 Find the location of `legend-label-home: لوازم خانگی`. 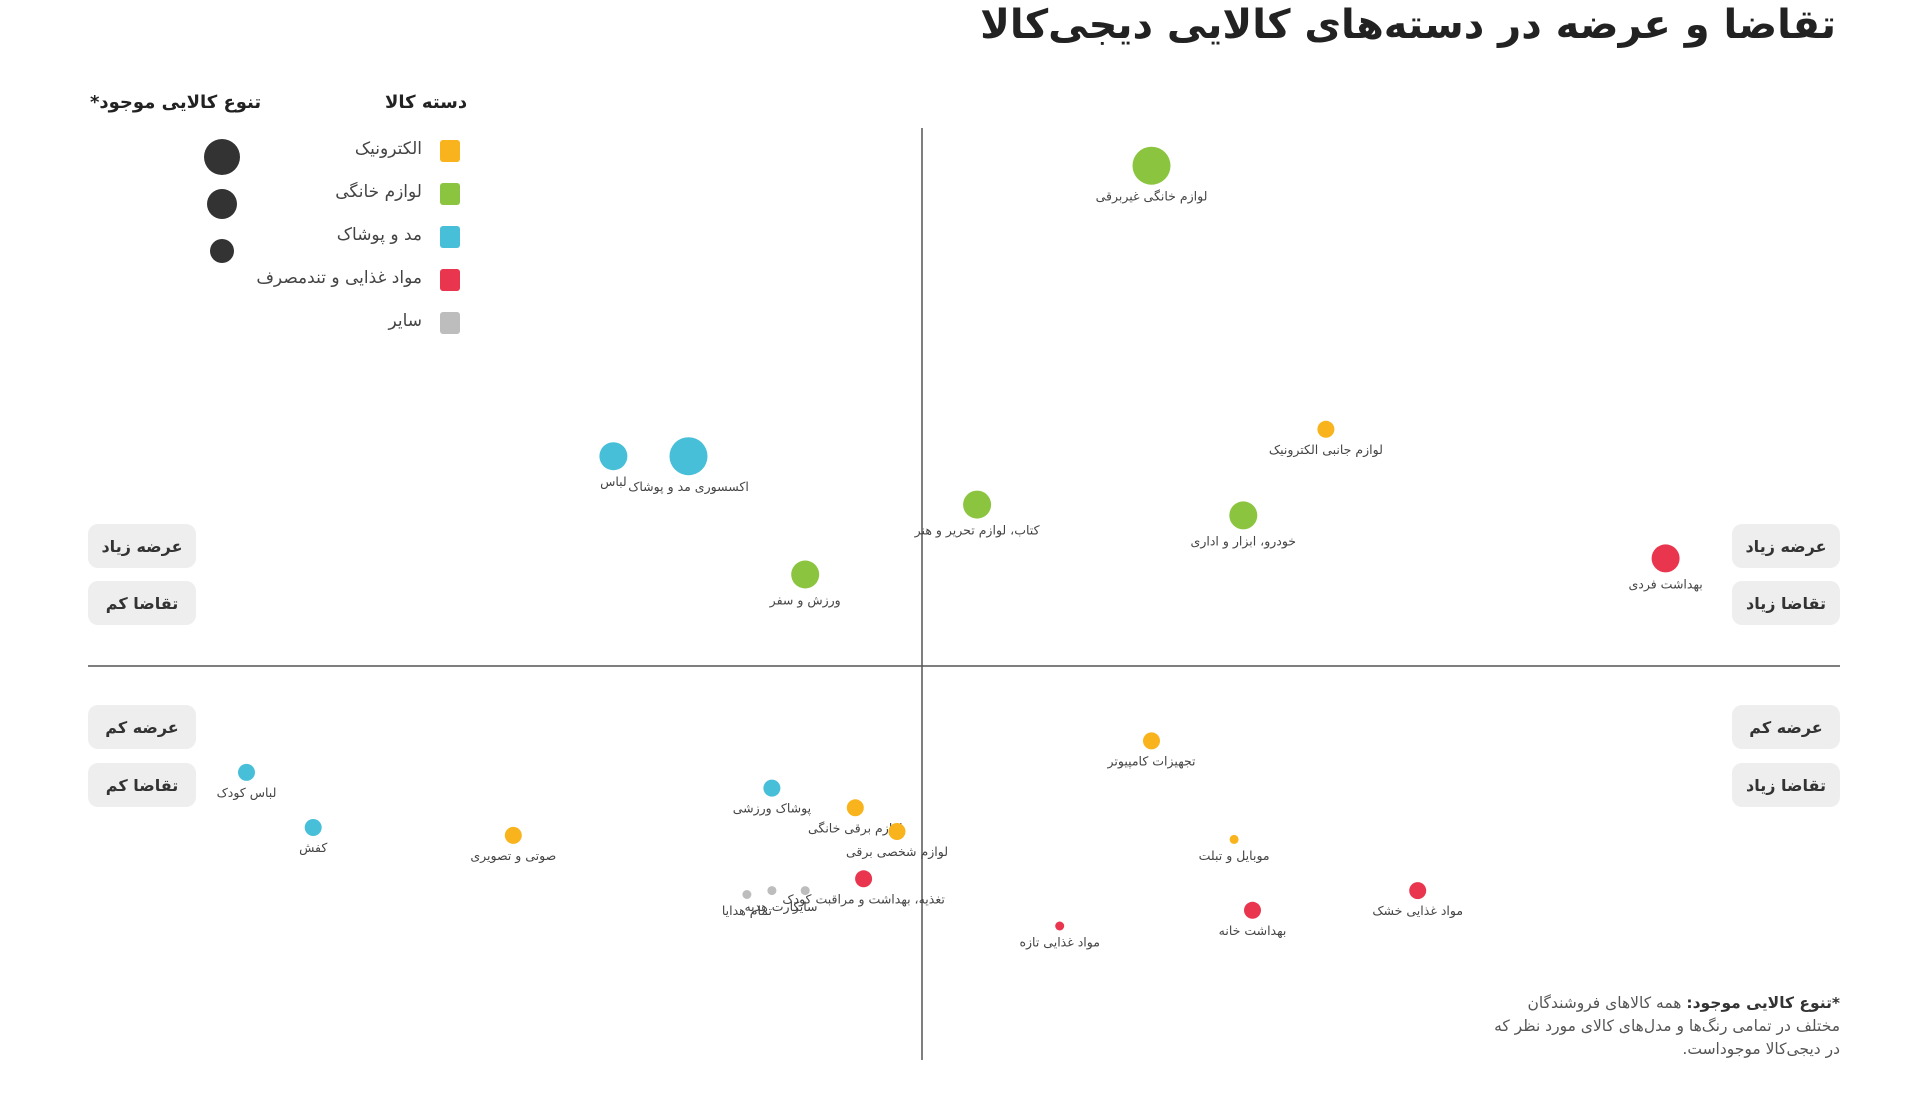

legend-label-home: لوازم خانگی is located at coordinates (378, 192).